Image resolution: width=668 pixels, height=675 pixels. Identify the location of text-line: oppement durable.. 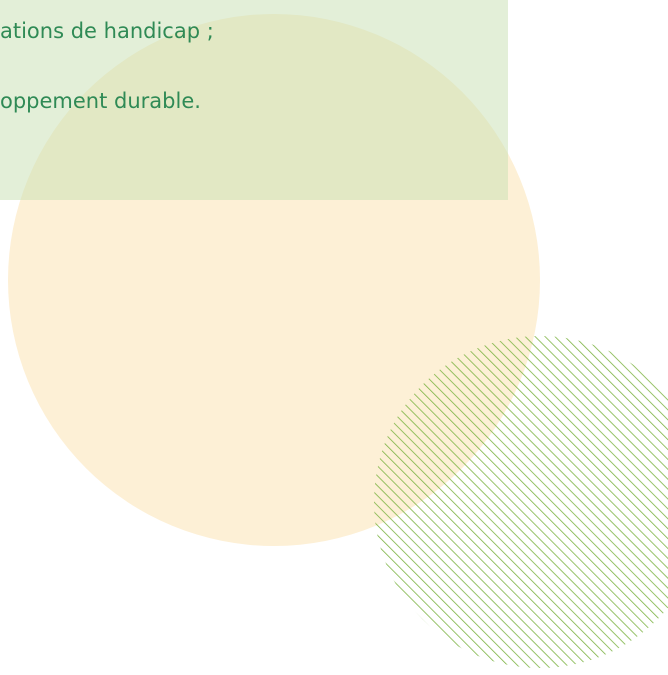
(100, 101).